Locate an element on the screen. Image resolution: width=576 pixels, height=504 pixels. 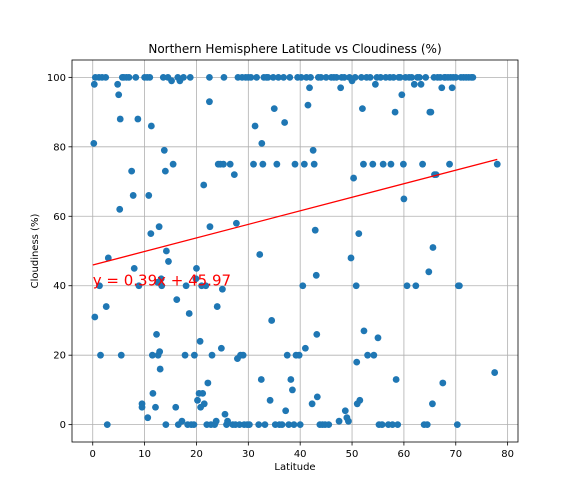
x-tick-label: 40 is located at coordinates (300, 454).